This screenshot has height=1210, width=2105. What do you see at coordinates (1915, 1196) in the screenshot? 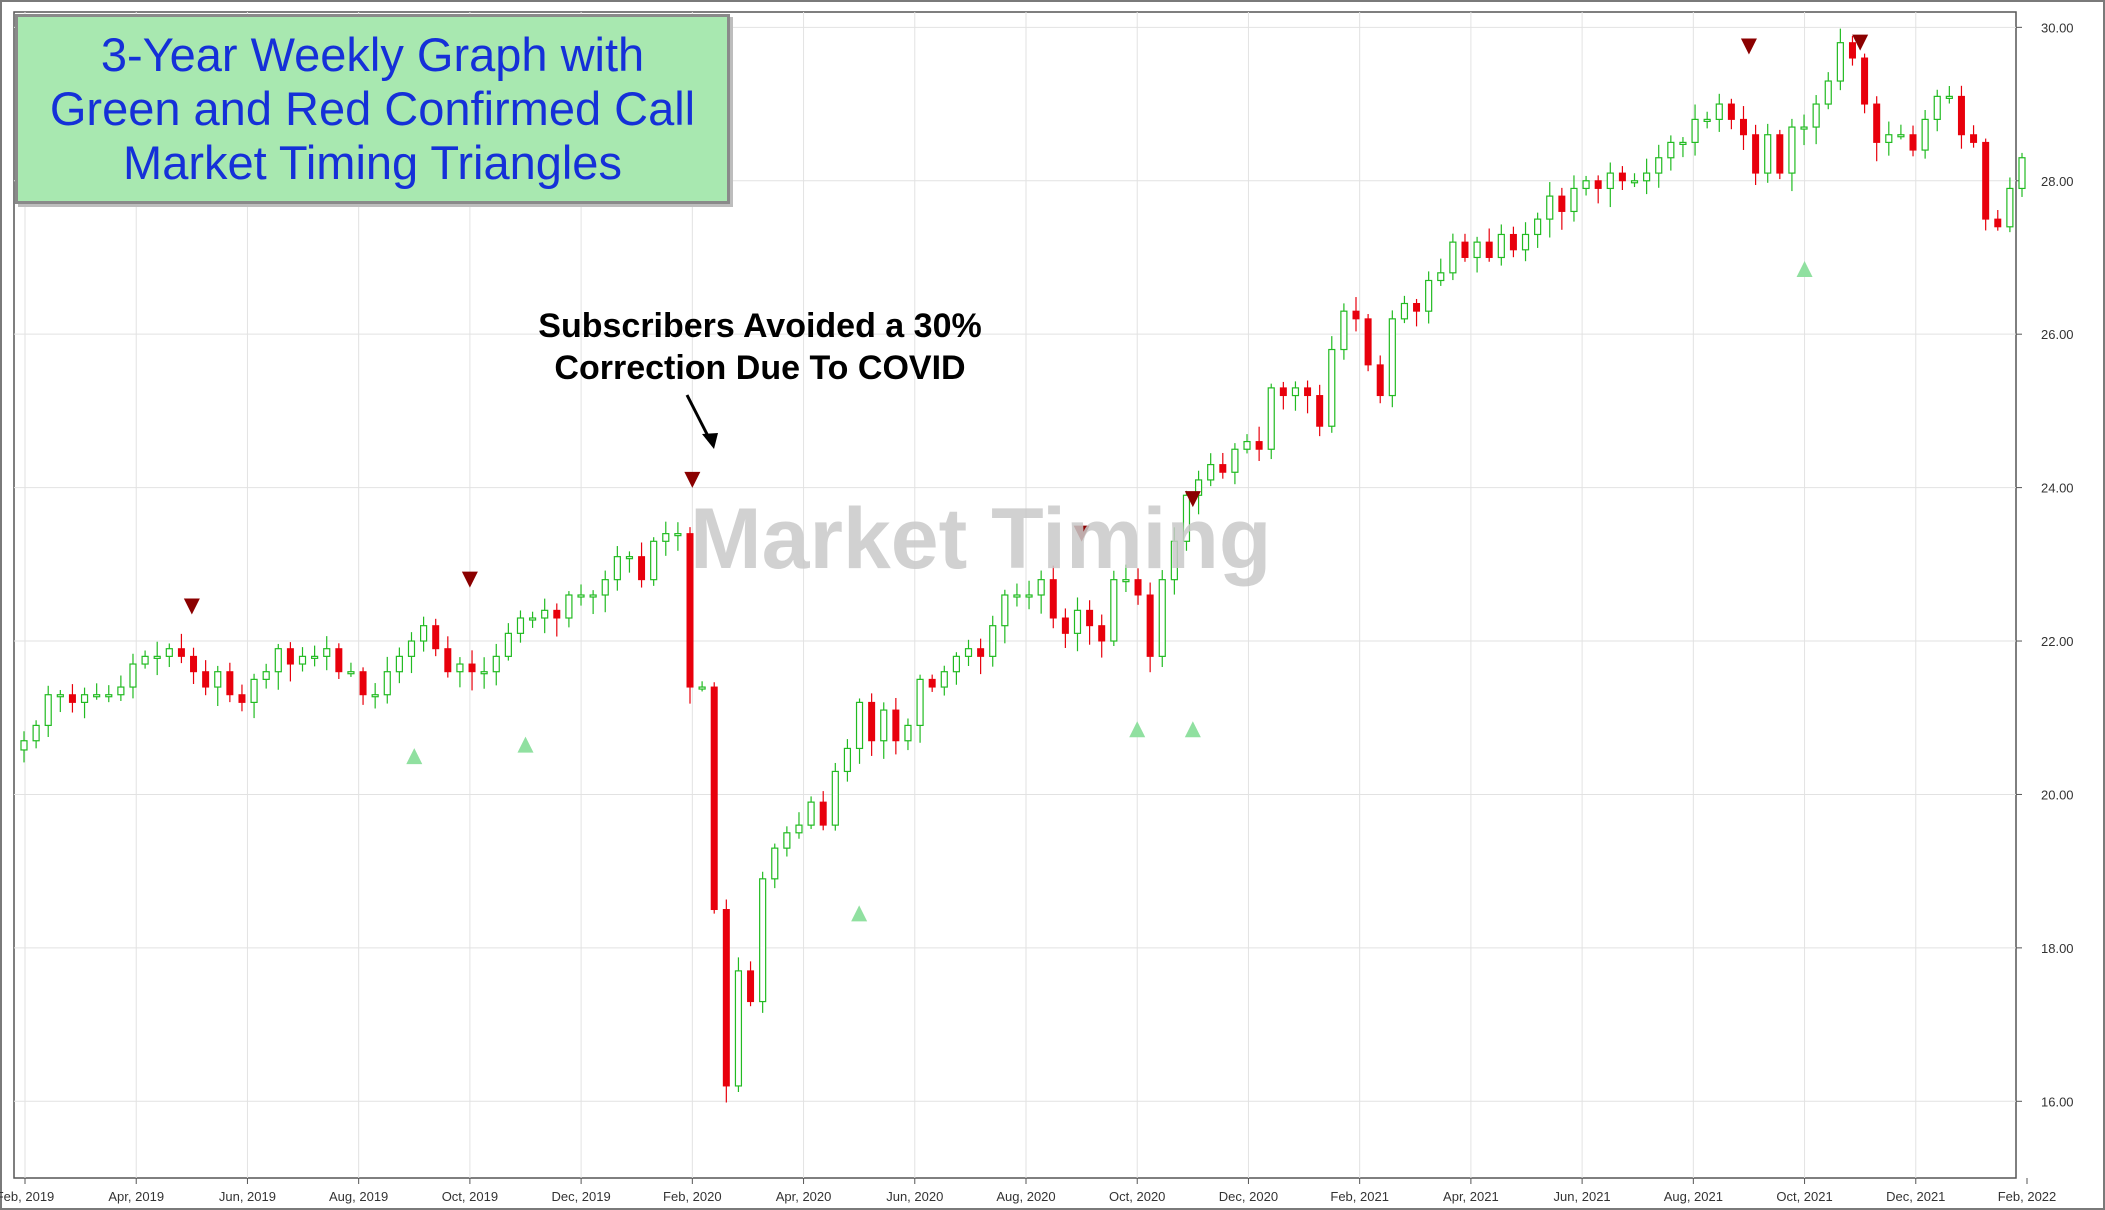
I see `x-tick-label: Dec, 2021` at bounding box center [1915, 1196].